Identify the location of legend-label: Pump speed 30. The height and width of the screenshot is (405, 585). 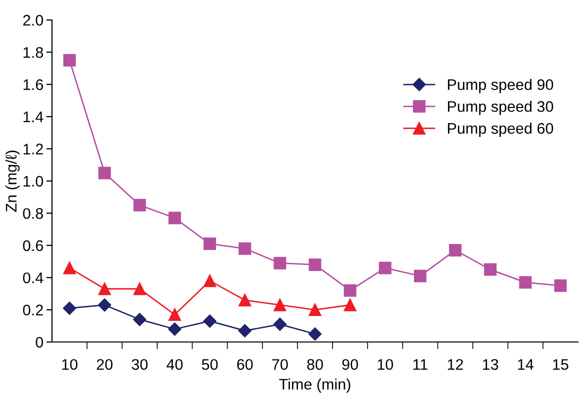
(501, 107).